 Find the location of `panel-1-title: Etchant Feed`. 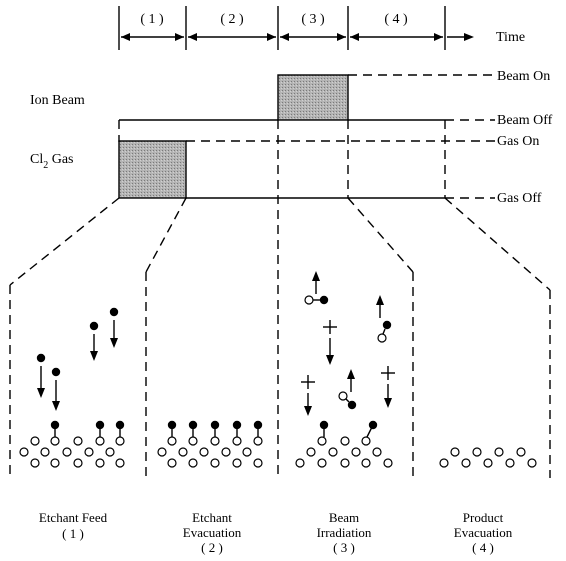

panel-1-title: Etchant Feed is located at coordinates (73, 517).